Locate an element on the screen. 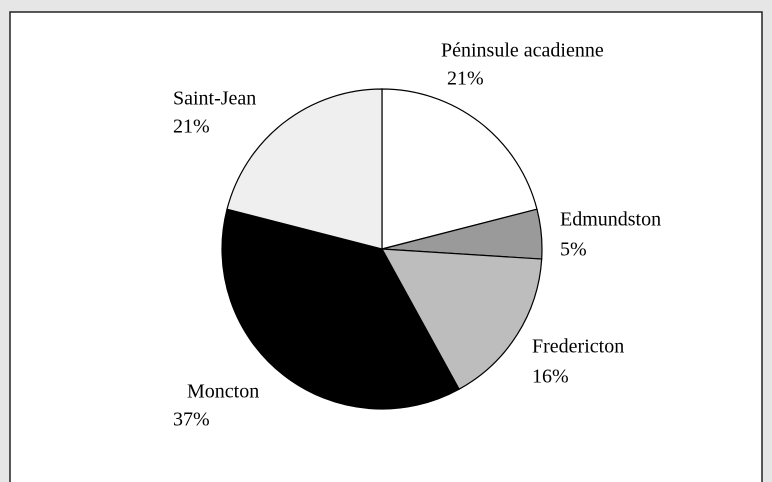 This screenshot has width=772, height=482. slice-label: Péninsule acadienne is located at coordinates (522, 51).